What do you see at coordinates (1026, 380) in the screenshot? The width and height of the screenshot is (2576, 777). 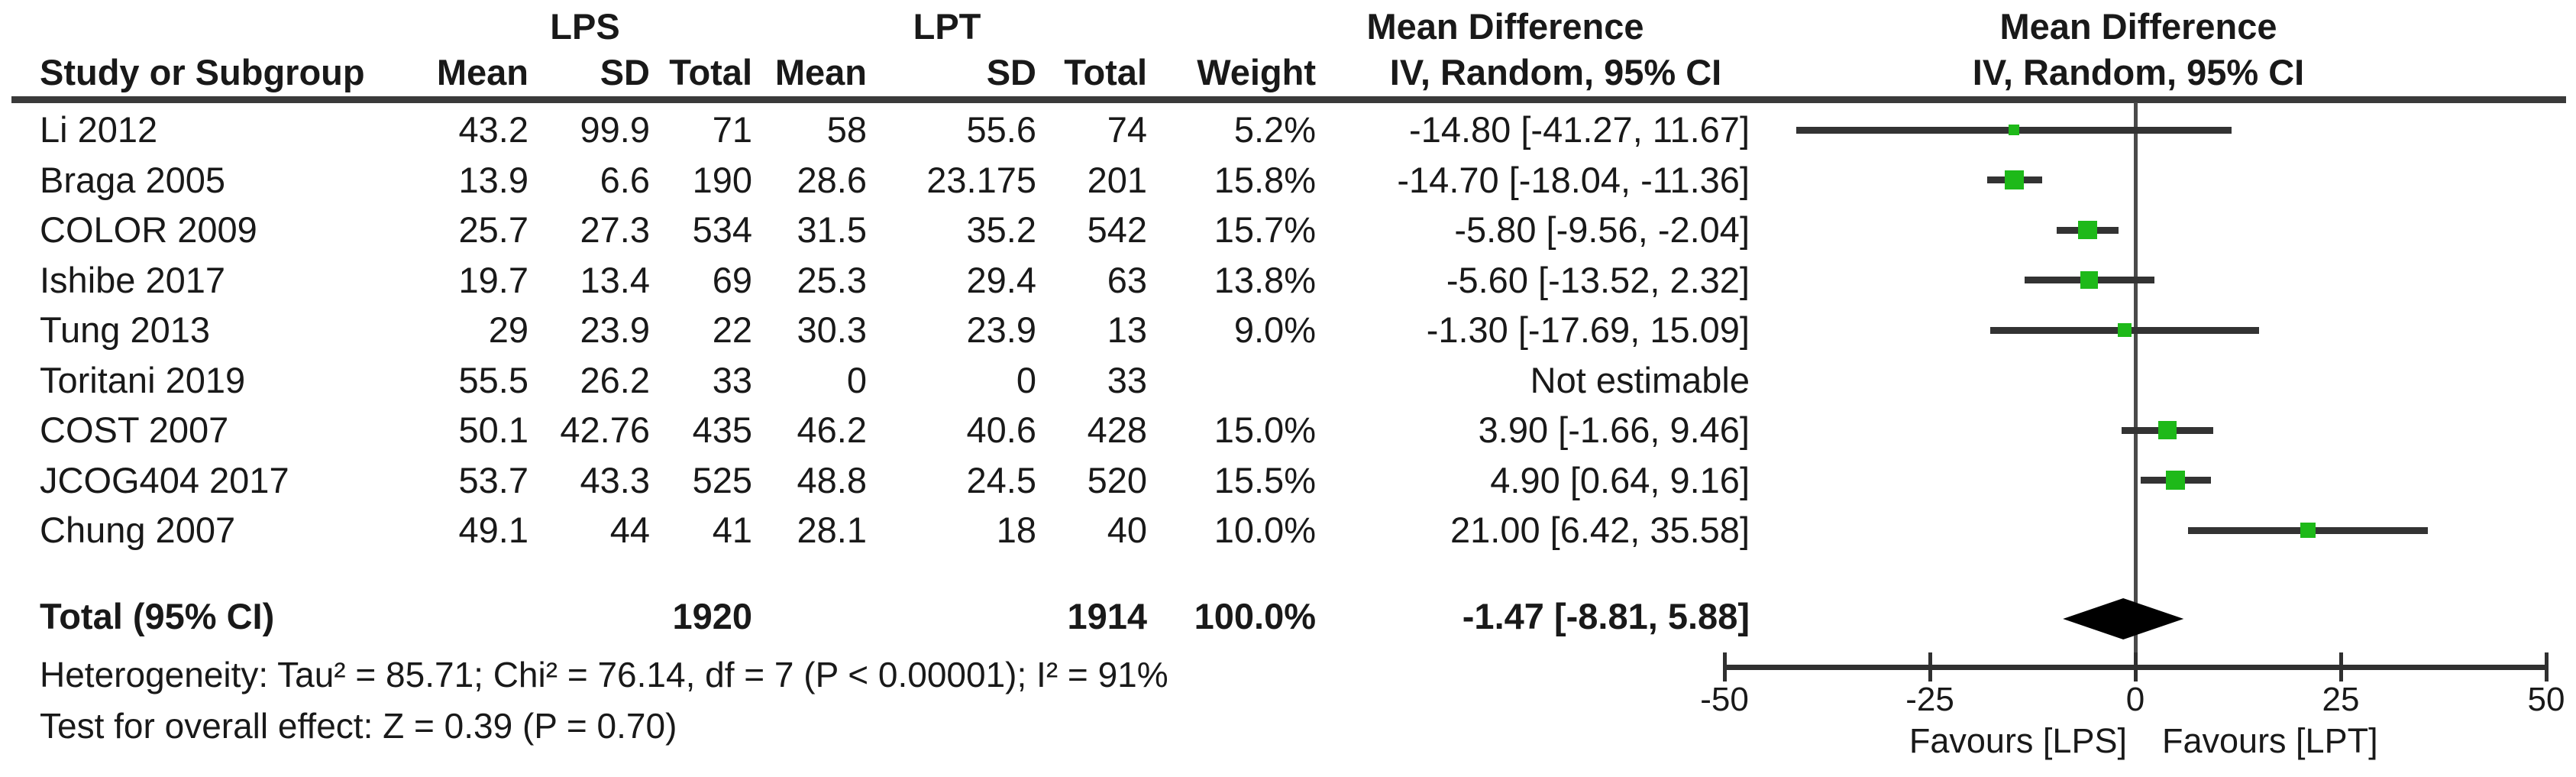 I see `lpt-sd-value: 0` at bounding box center [1026, 380].